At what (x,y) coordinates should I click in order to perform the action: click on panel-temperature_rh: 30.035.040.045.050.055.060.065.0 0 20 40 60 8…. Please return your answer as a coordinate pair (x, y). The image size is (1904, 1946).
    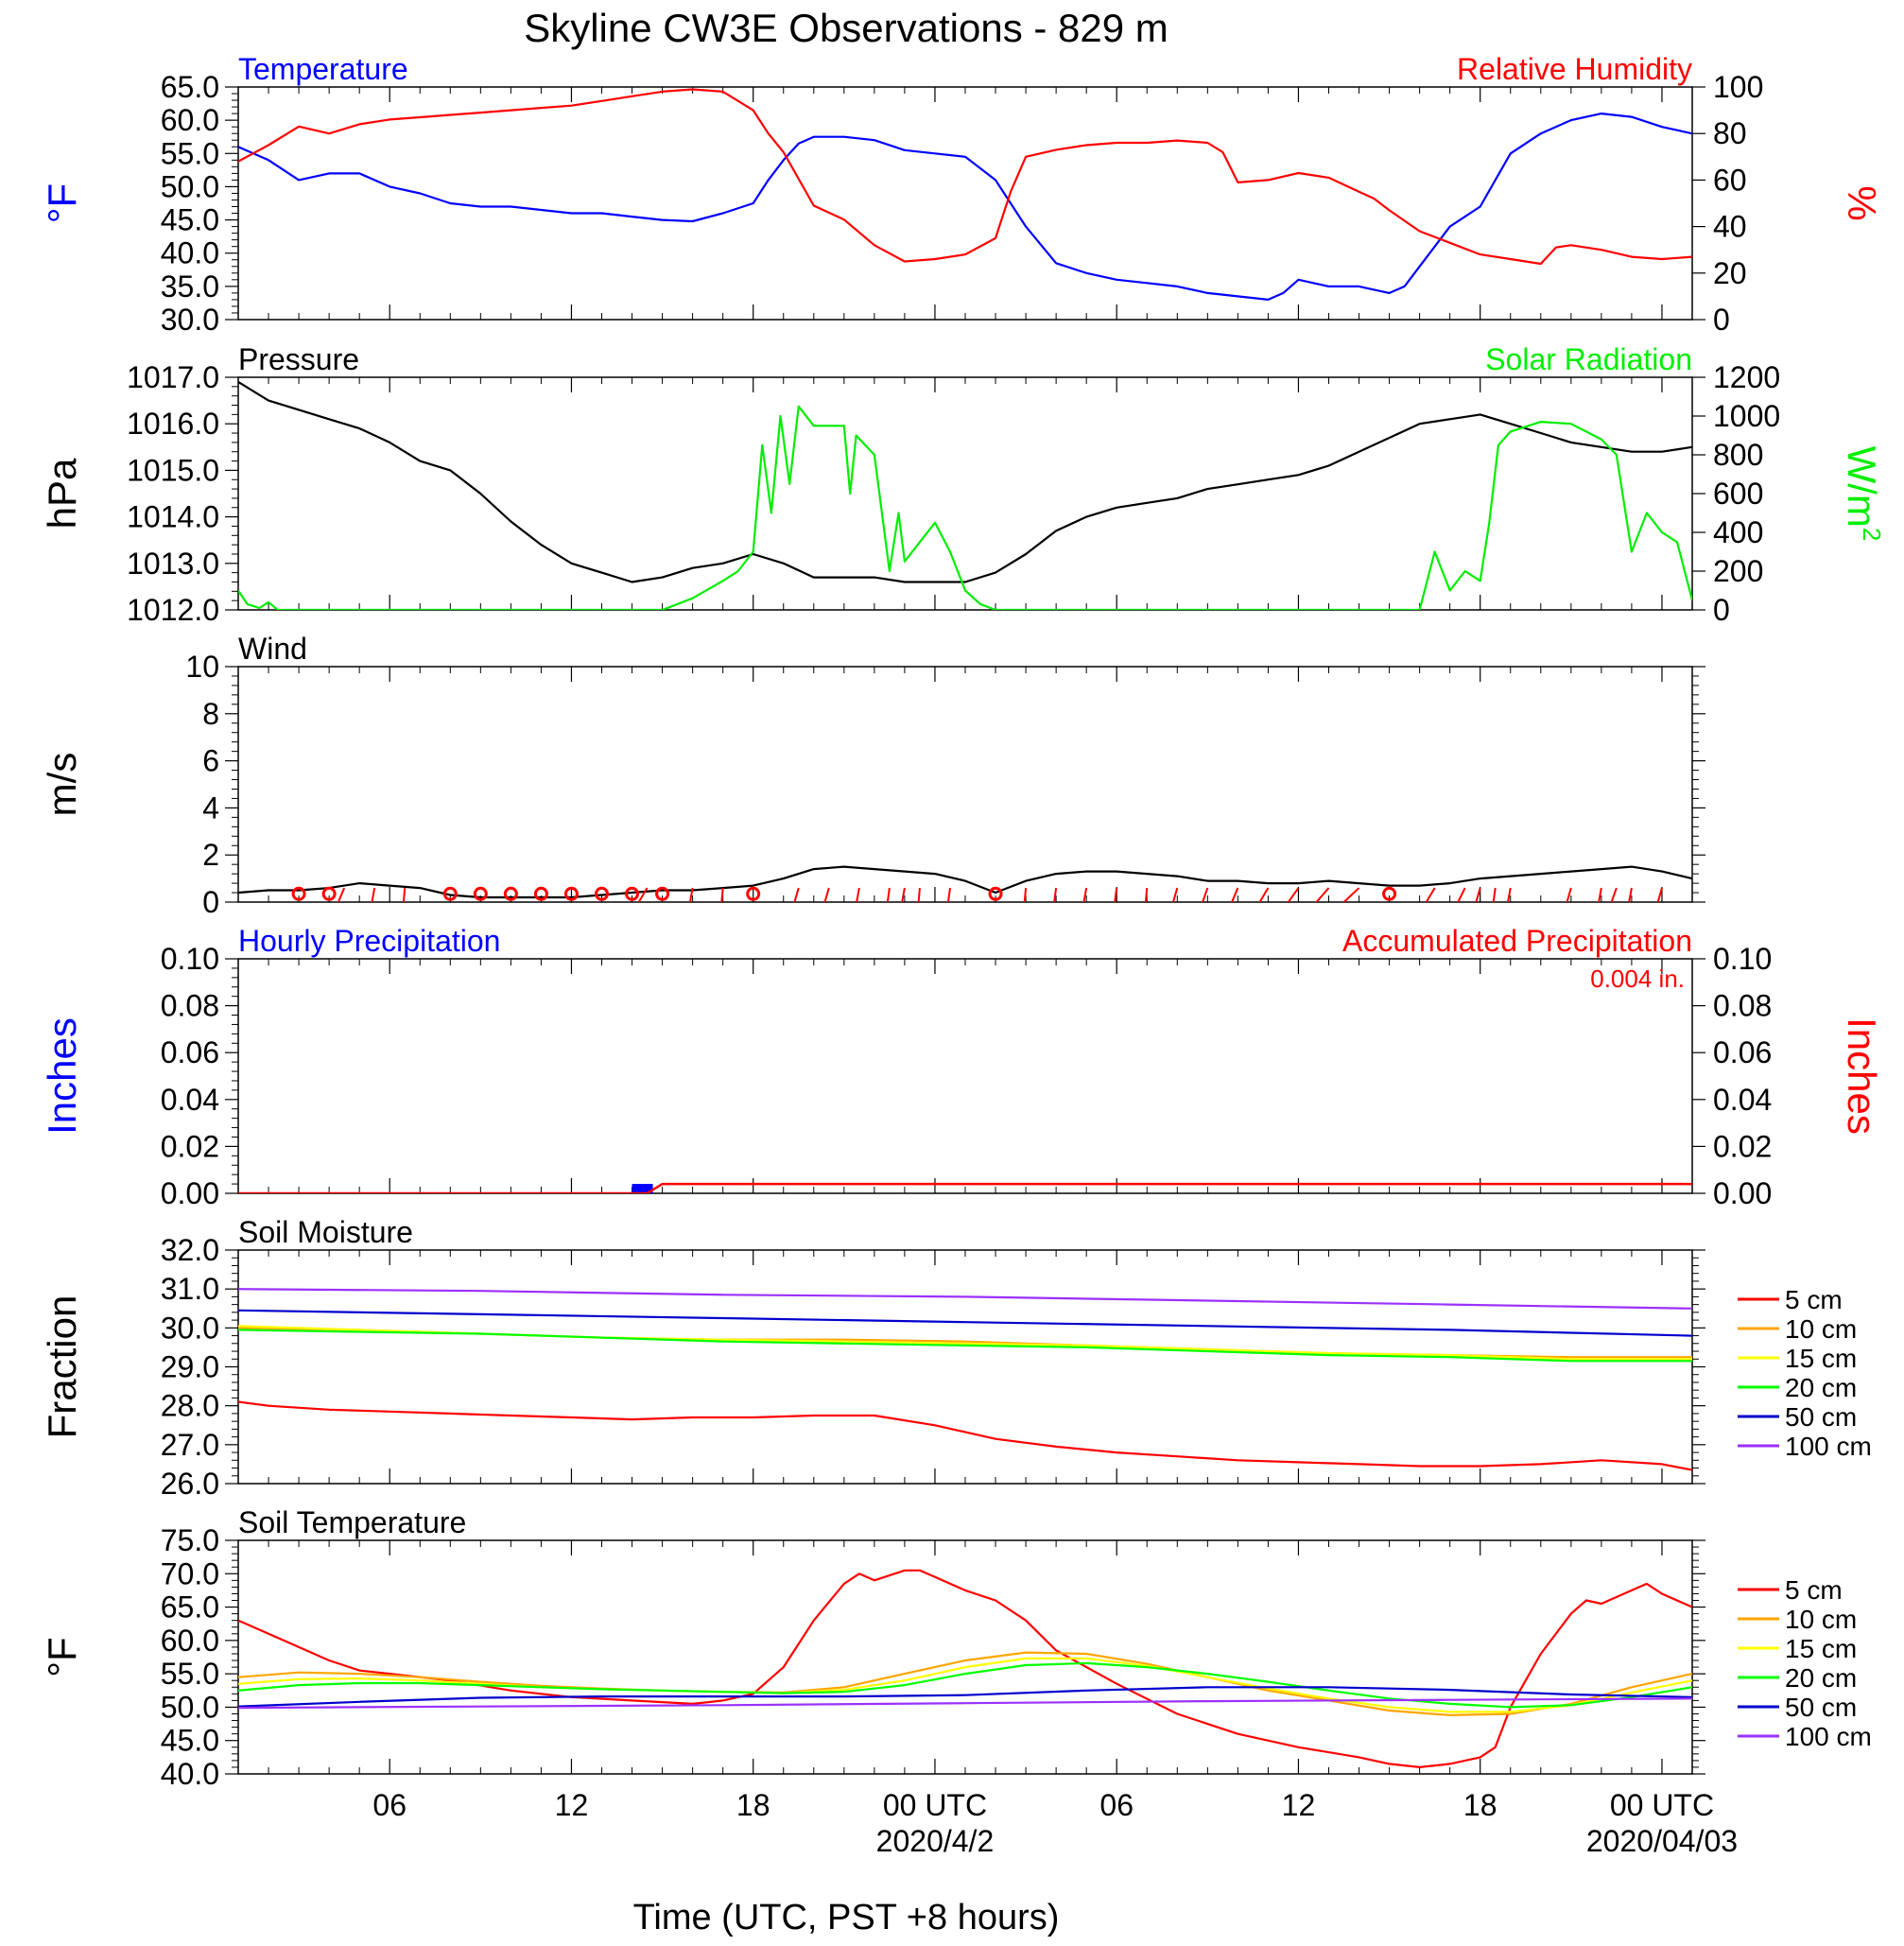
    Looking at the image, I should click on (962, 195).